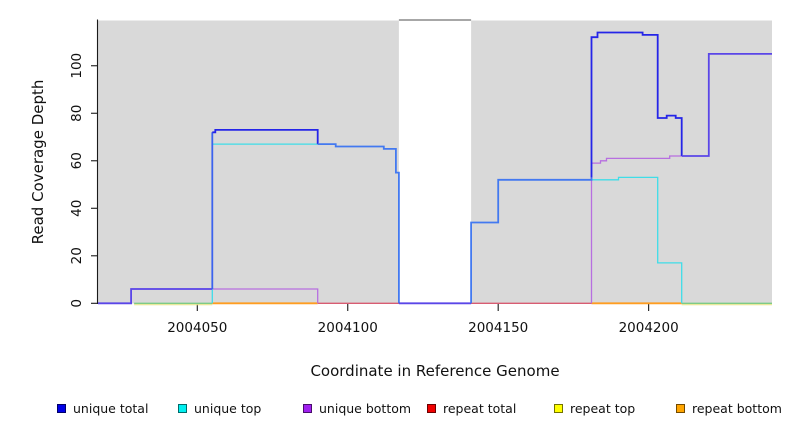 The width and height of the screenshot is (792, 432). I want to click on y-tick-label: 60, so click(77, 160).